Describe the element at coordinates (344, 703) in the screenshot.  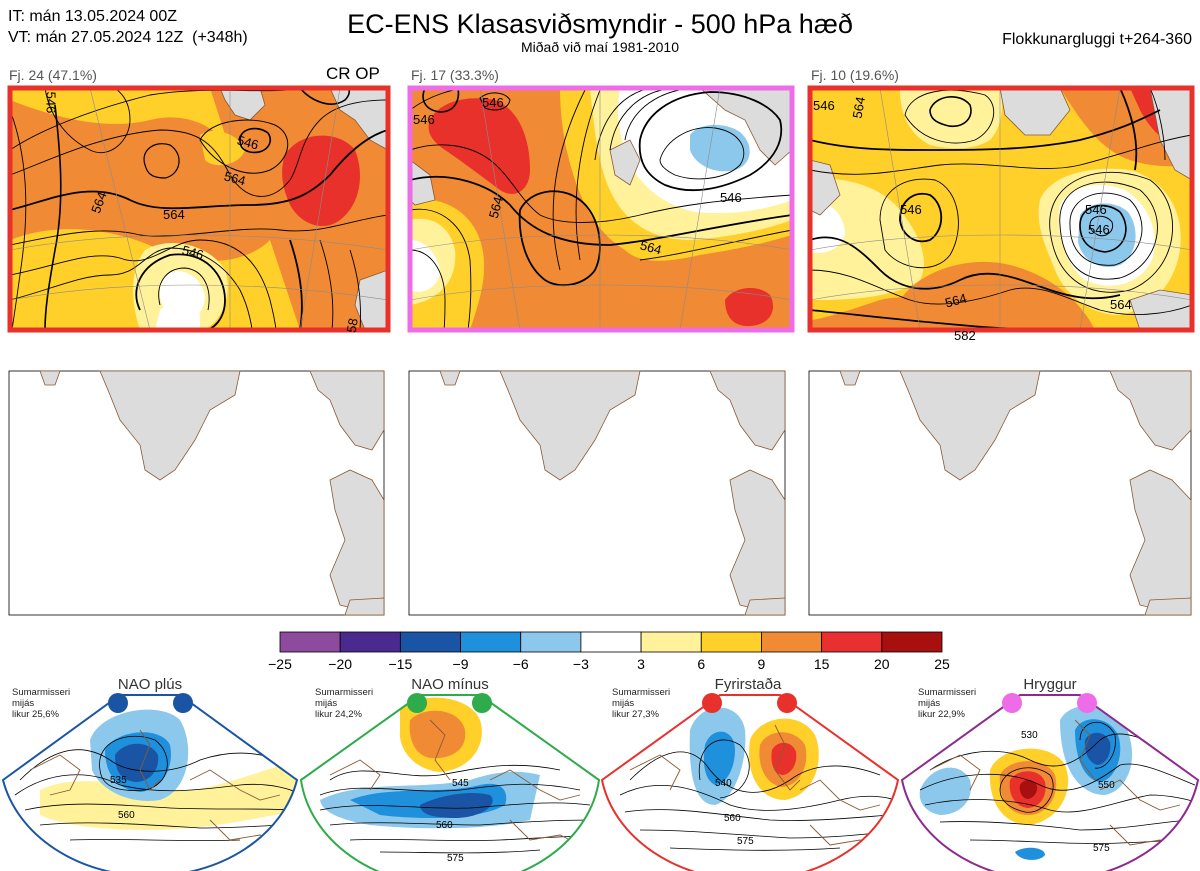
I see `regime-2-note: Sumarmisseri mijás likur 24,2%` at that location.